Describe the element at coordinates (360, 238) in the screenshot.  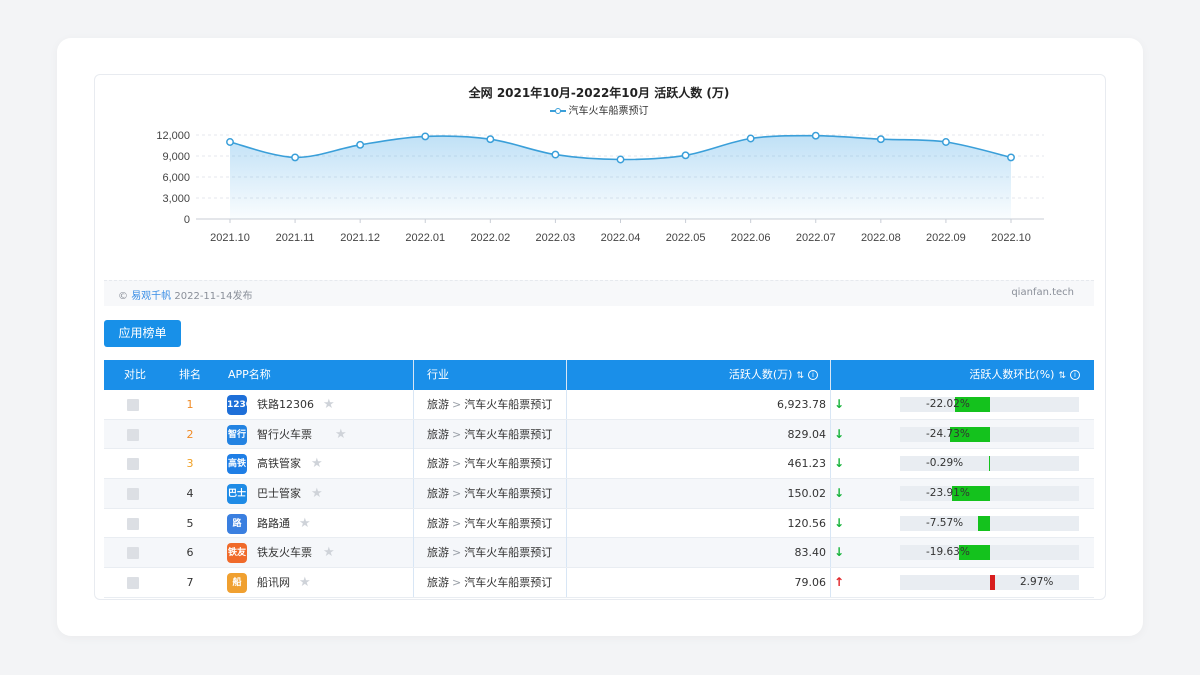
I see `x-tick-label: 2021.12` at that location.